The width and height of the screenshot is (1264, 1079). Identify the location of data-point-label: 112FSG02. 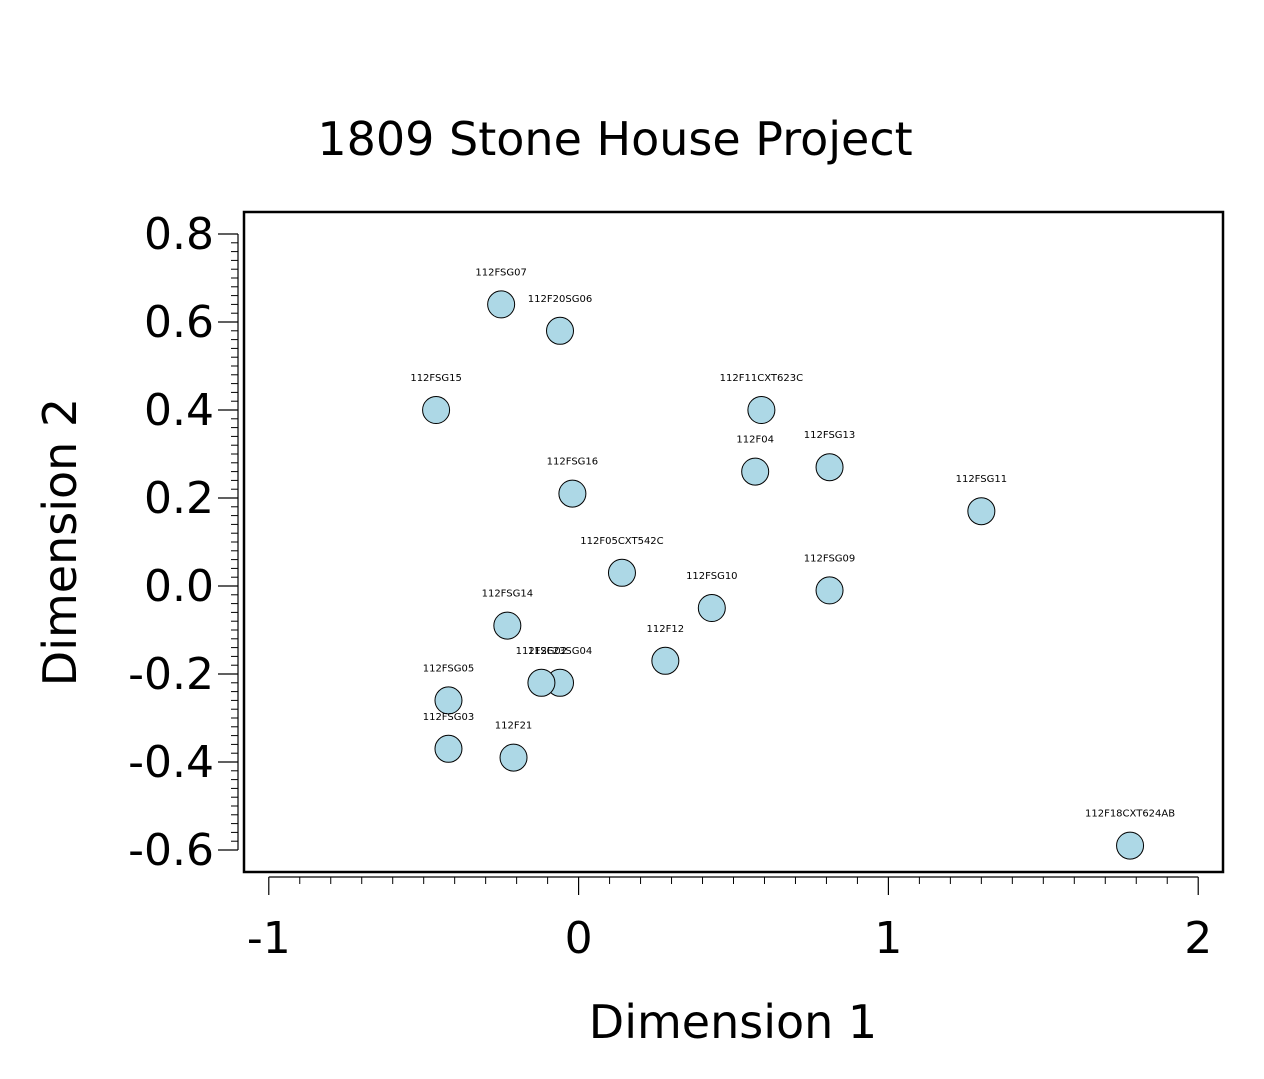
(541, 651).